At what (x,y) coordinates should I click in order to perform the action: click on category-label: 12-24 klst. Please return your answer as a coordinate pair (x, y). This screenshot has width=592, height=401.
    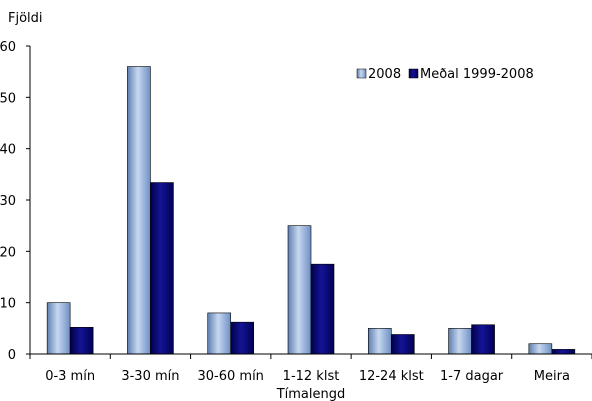
    Looking at the image, I should click on (391, 376).